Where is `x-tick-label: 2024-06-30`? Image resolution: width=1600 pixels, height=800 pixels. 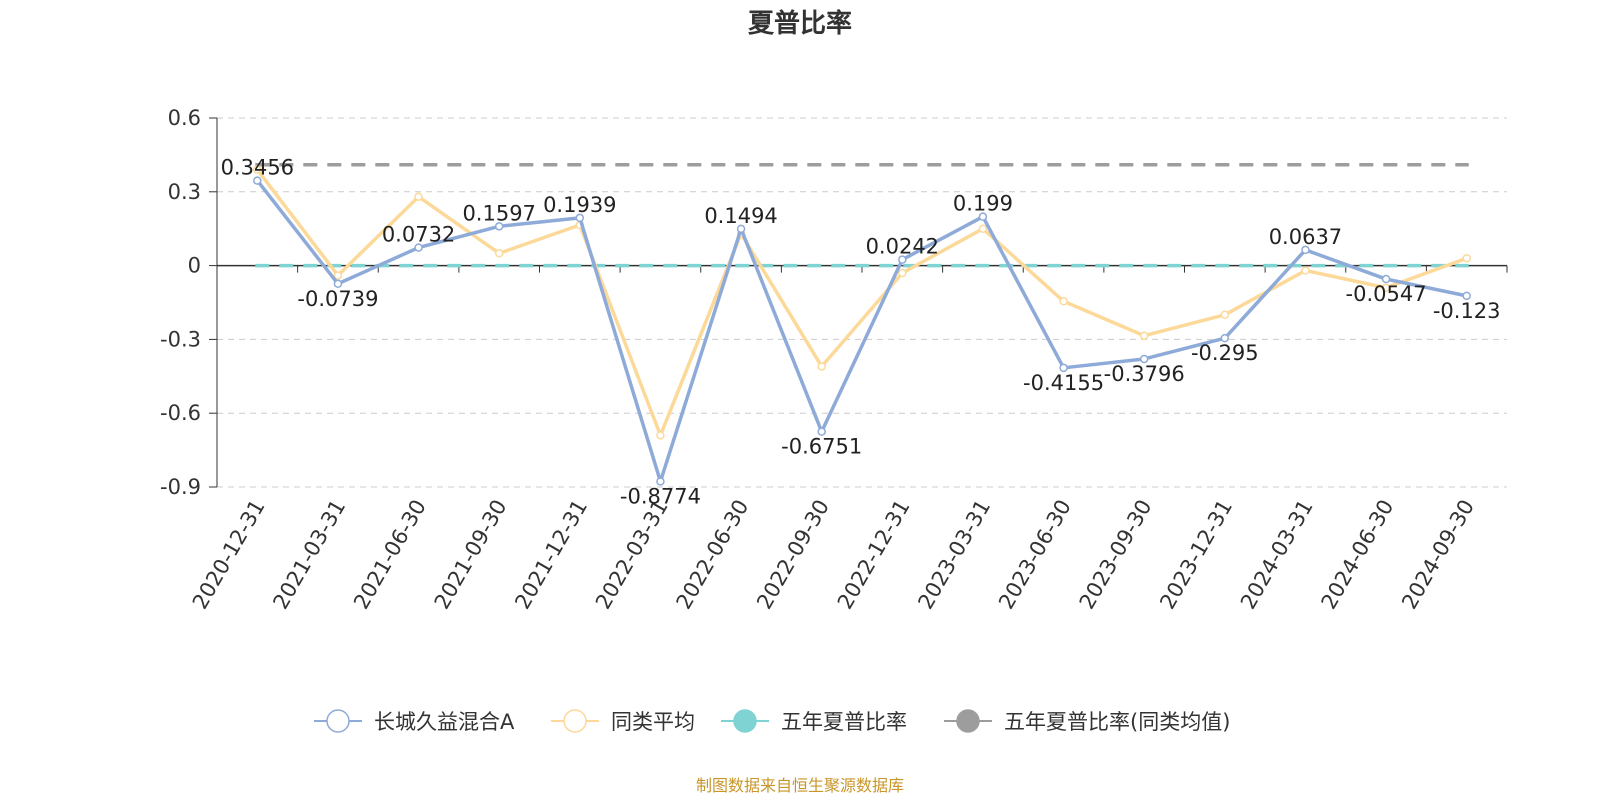
x-tick-label: 2024-06-30 is located at coordinates (1358, 555).